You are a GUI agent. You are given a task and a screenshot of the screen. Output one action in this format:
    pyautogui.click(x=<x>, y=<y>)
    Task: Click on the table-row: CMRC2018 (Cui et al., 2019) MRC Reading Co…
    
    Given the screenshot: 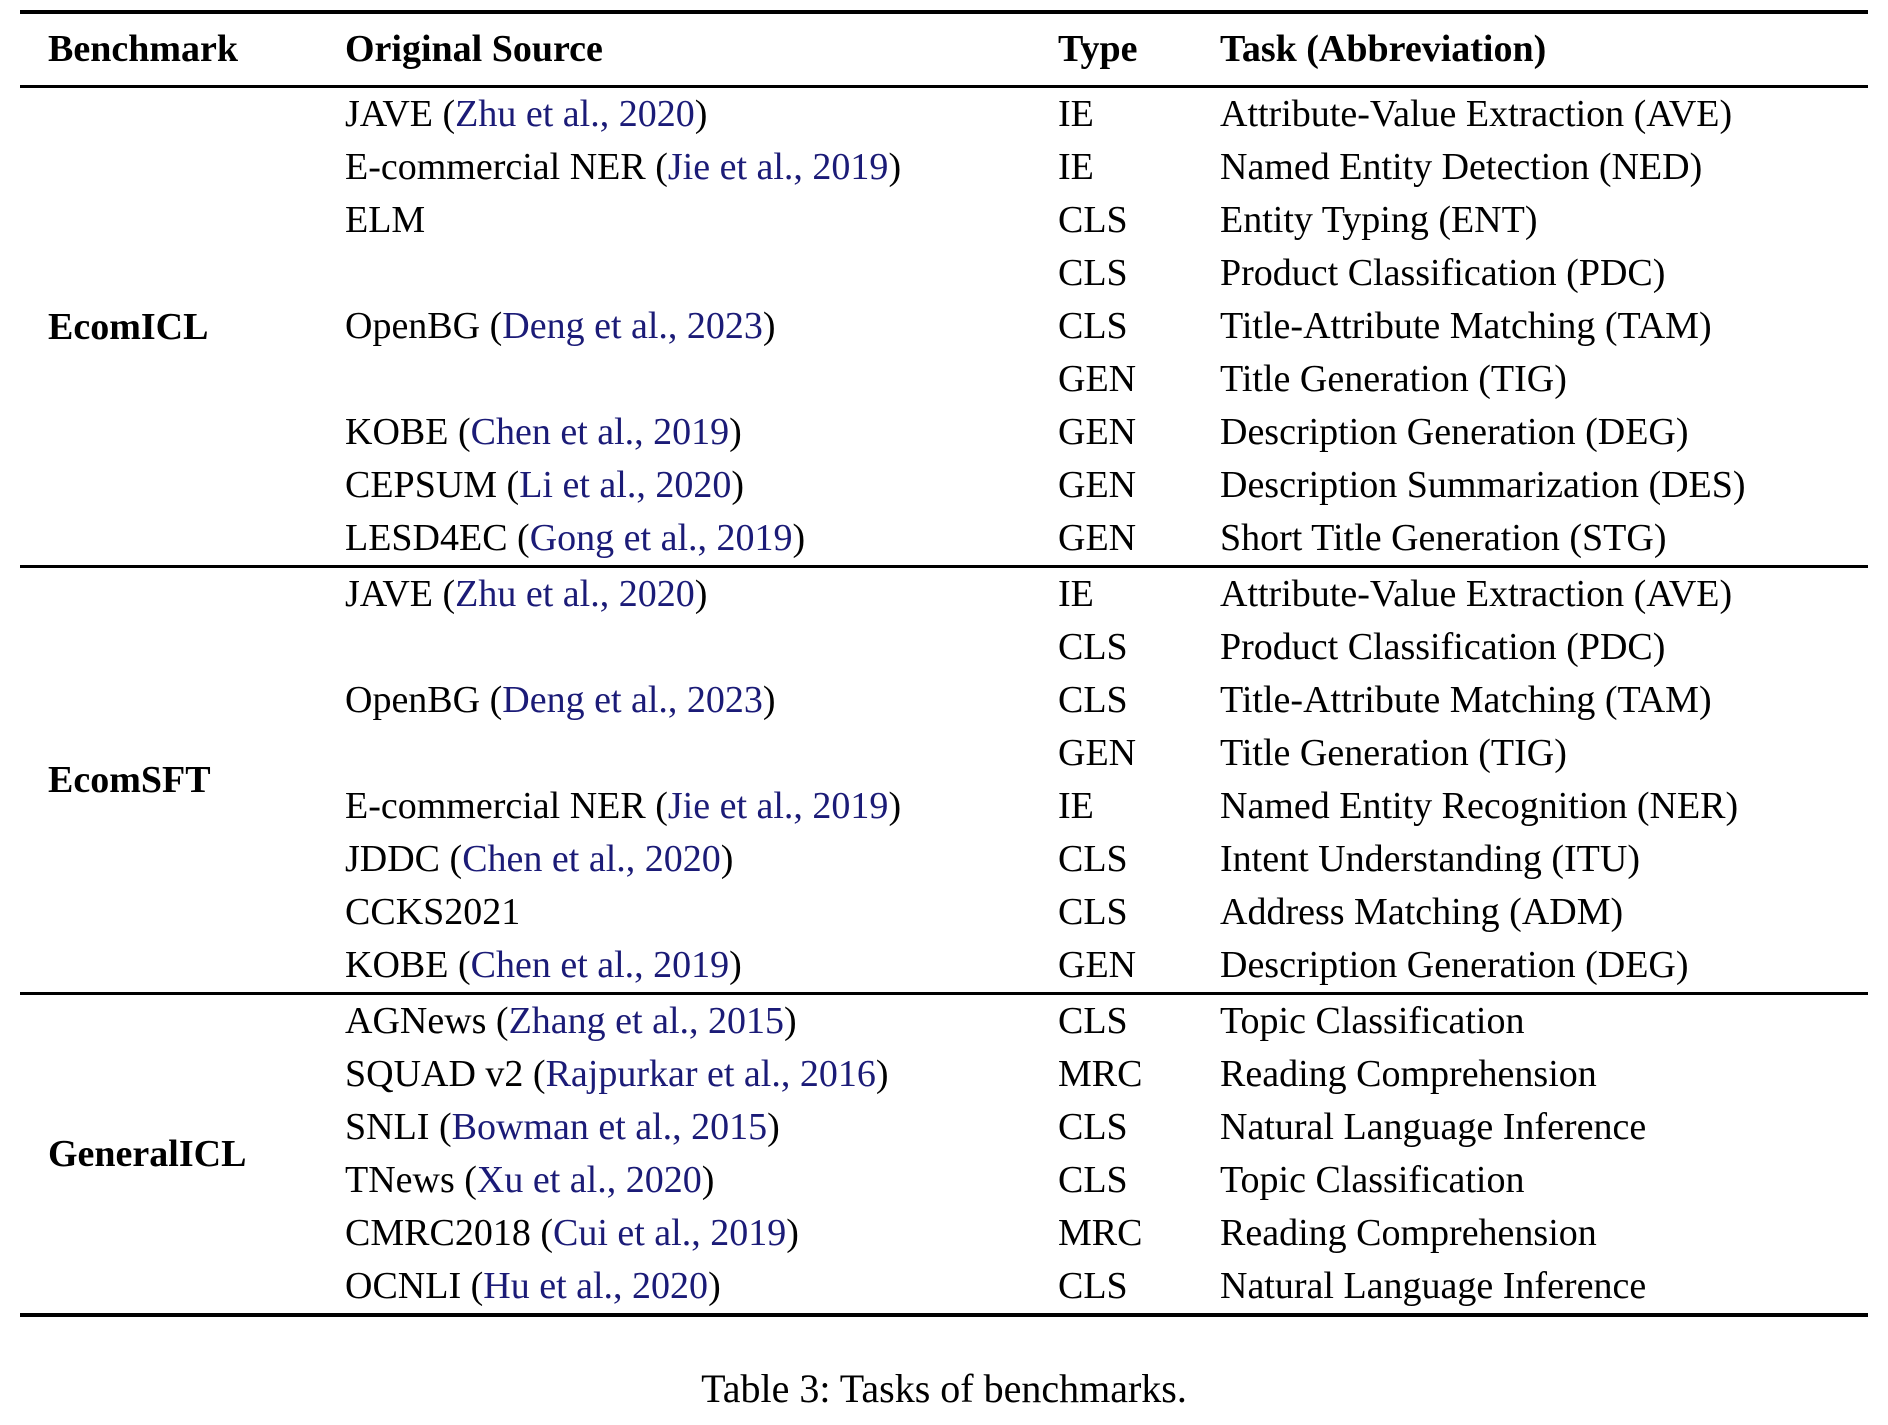 What is the action you would take?
    pyautogui.click(x=944, y=1233)
    